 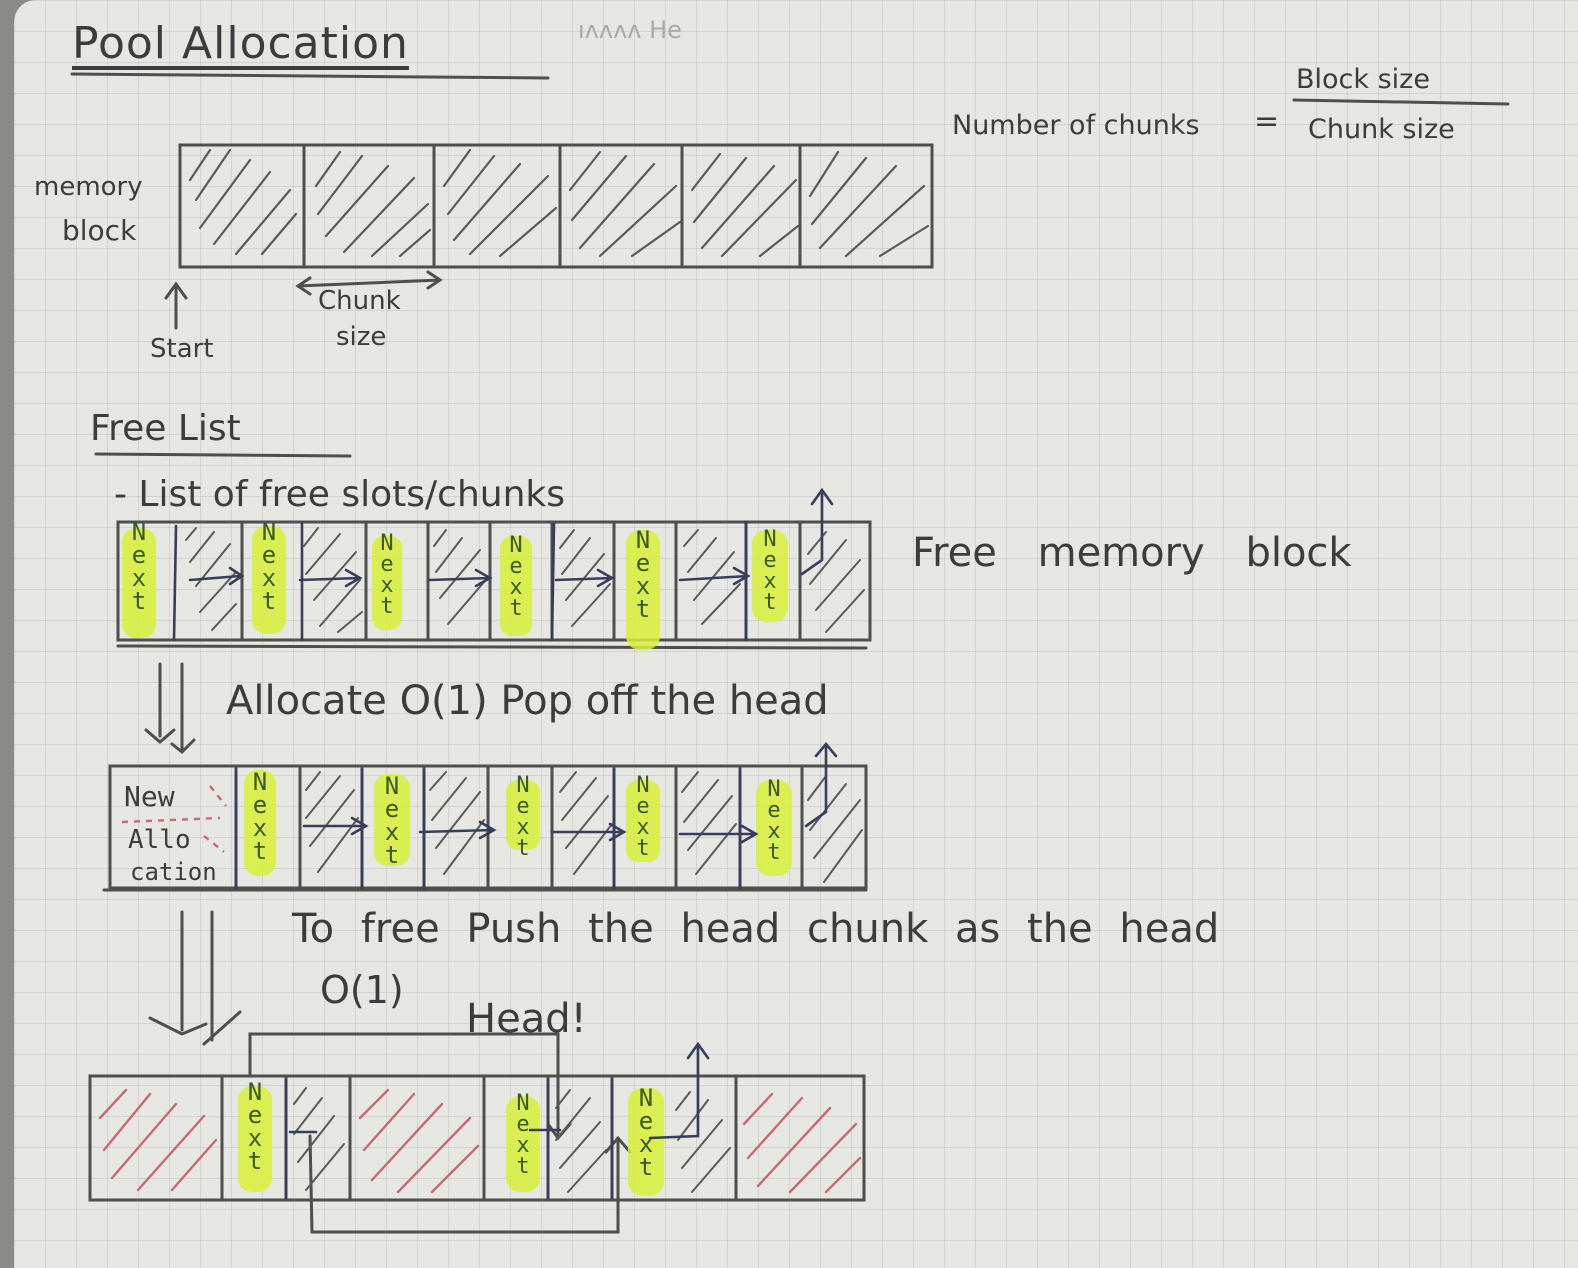 I want to click on faint-scribble: ıʌʌʌʌ He, so click(x=630, y=30).